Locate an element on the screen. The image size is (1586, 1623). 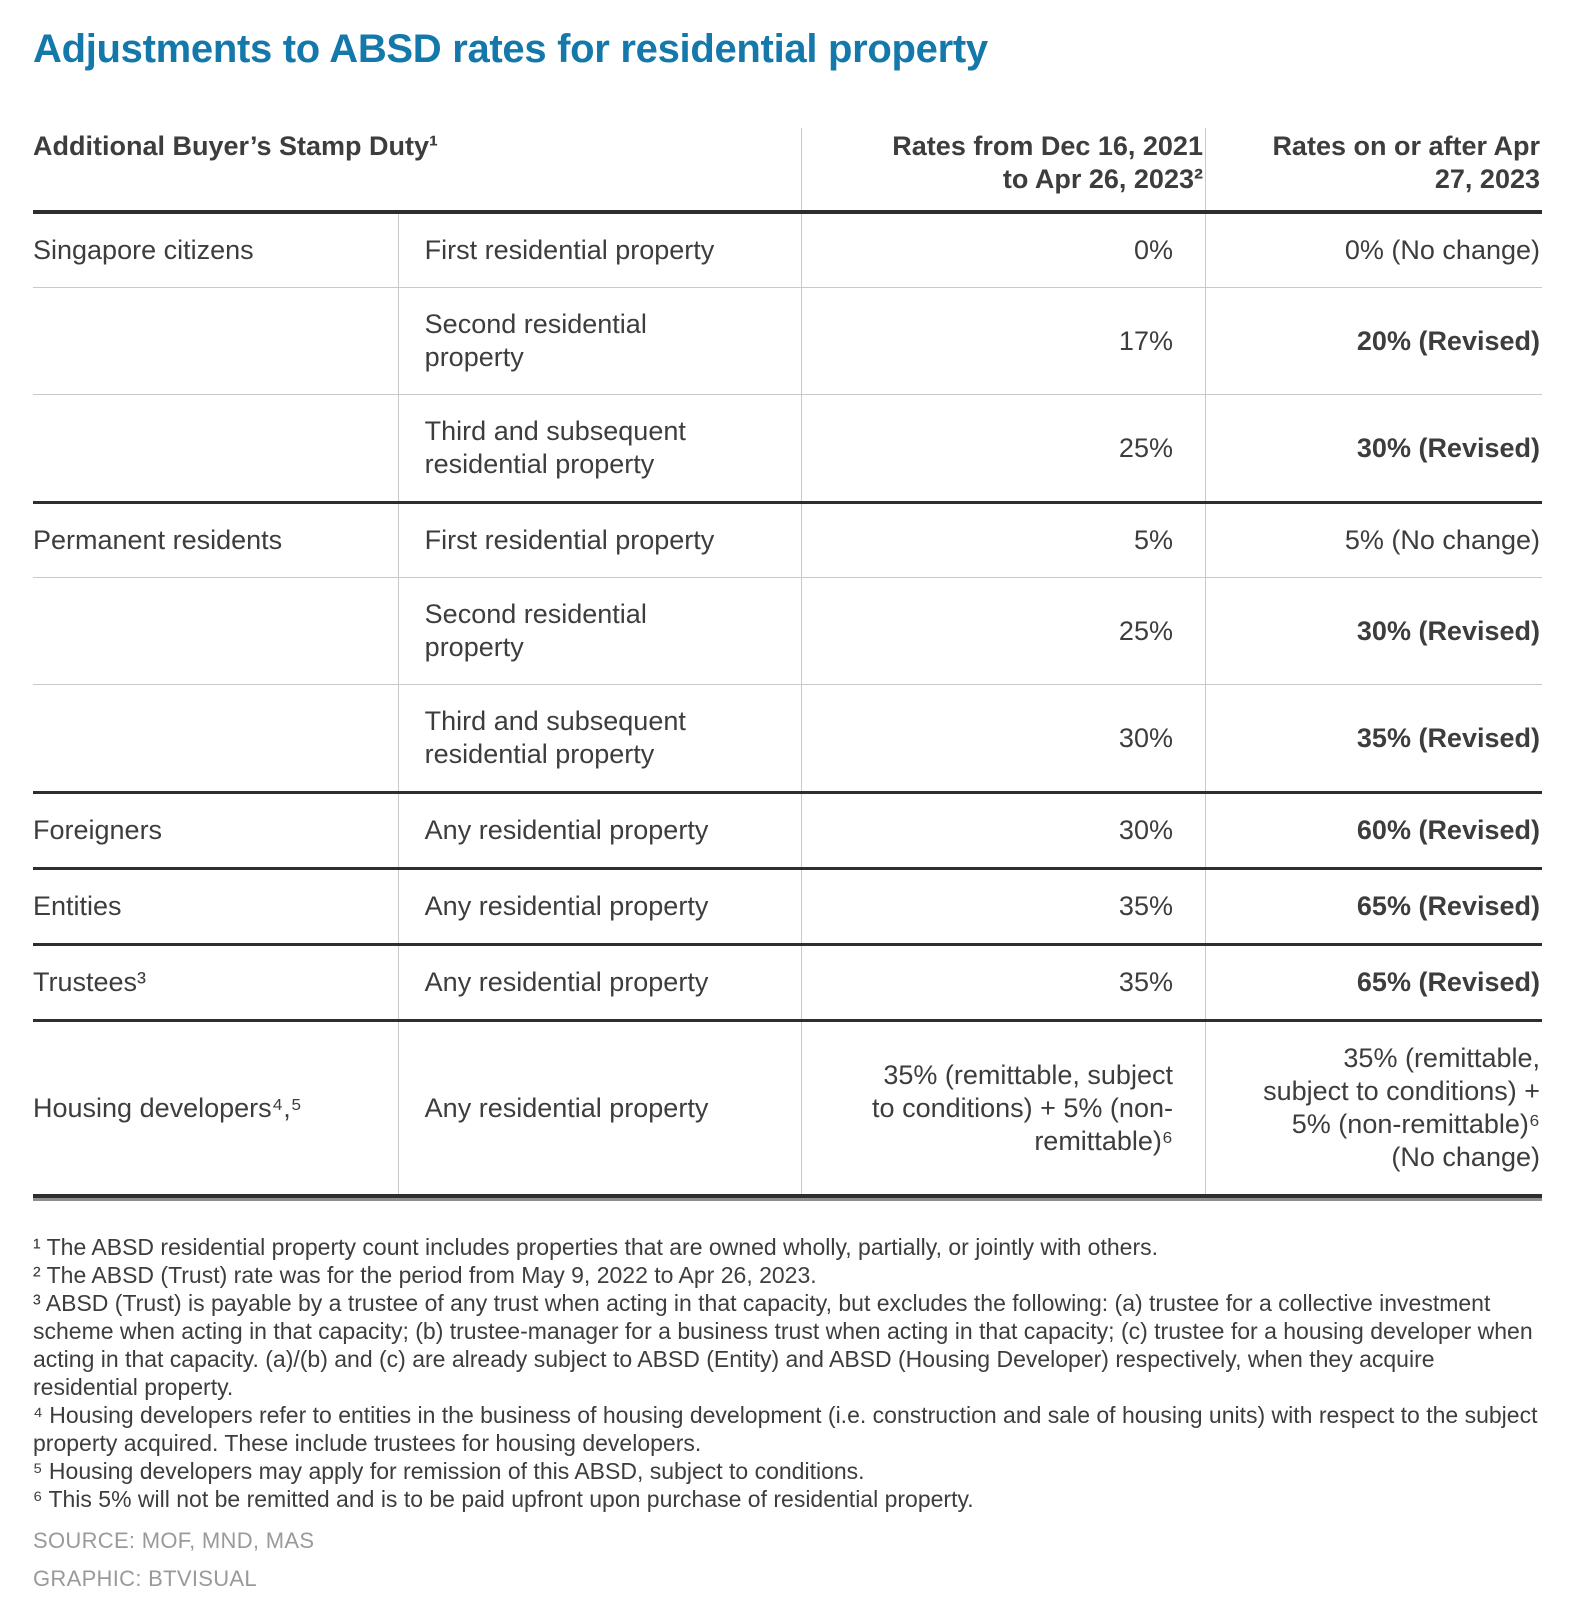
source-line: SOURCE: MOF, MND, MAS is located at coordinates (174, 1540).